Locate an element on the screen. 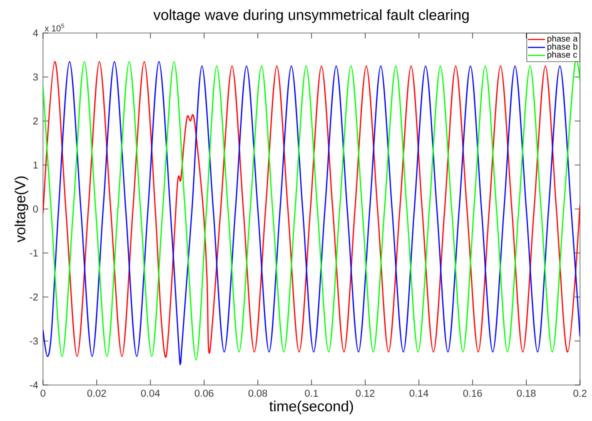  y-tick-label: 4 is located at coordinates (35, 33).